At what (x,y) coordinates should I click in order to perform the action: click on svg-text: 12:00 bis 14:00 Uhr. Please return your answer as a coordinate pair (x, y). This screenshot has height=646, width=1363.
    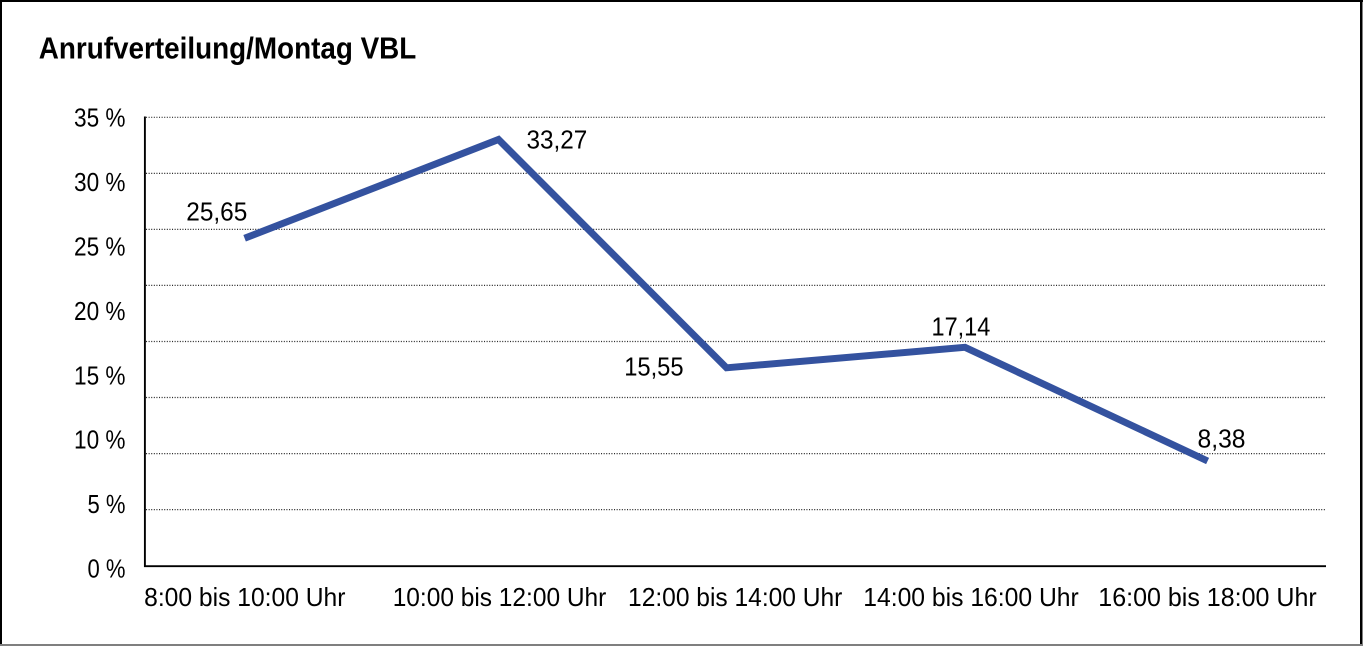
    Looking at the image, I should click on (735, 597).